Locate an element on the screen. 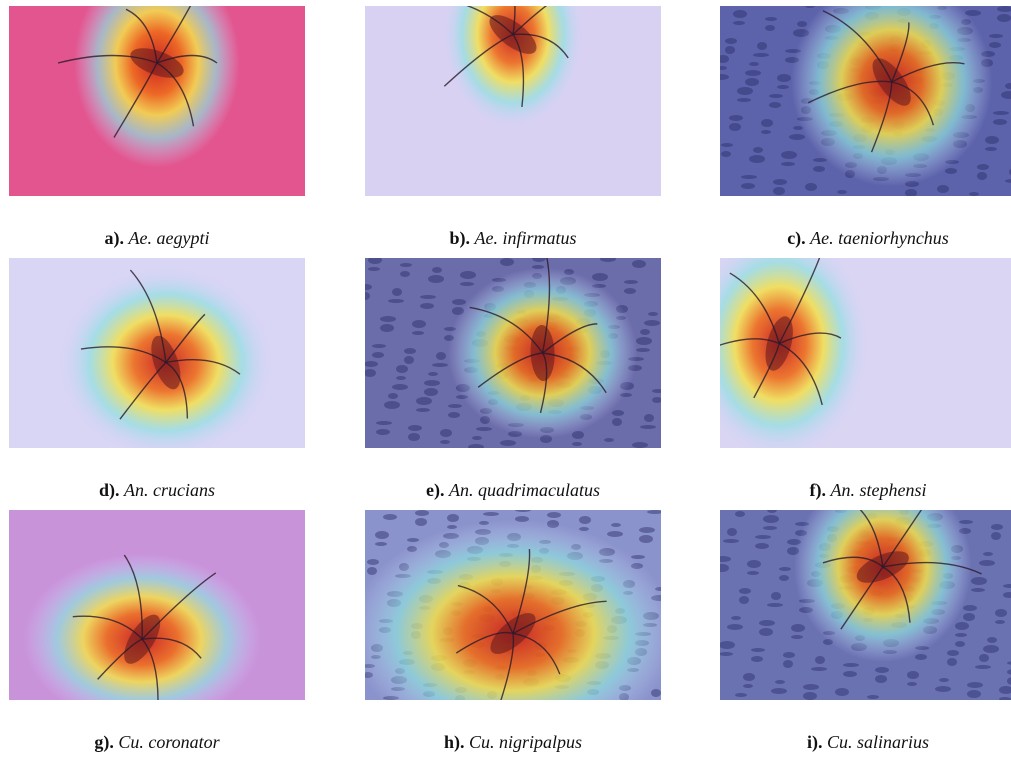 This screenshot has width=1011, height=759. species-name: Cu. coronator is located at coordinates (169, 742).